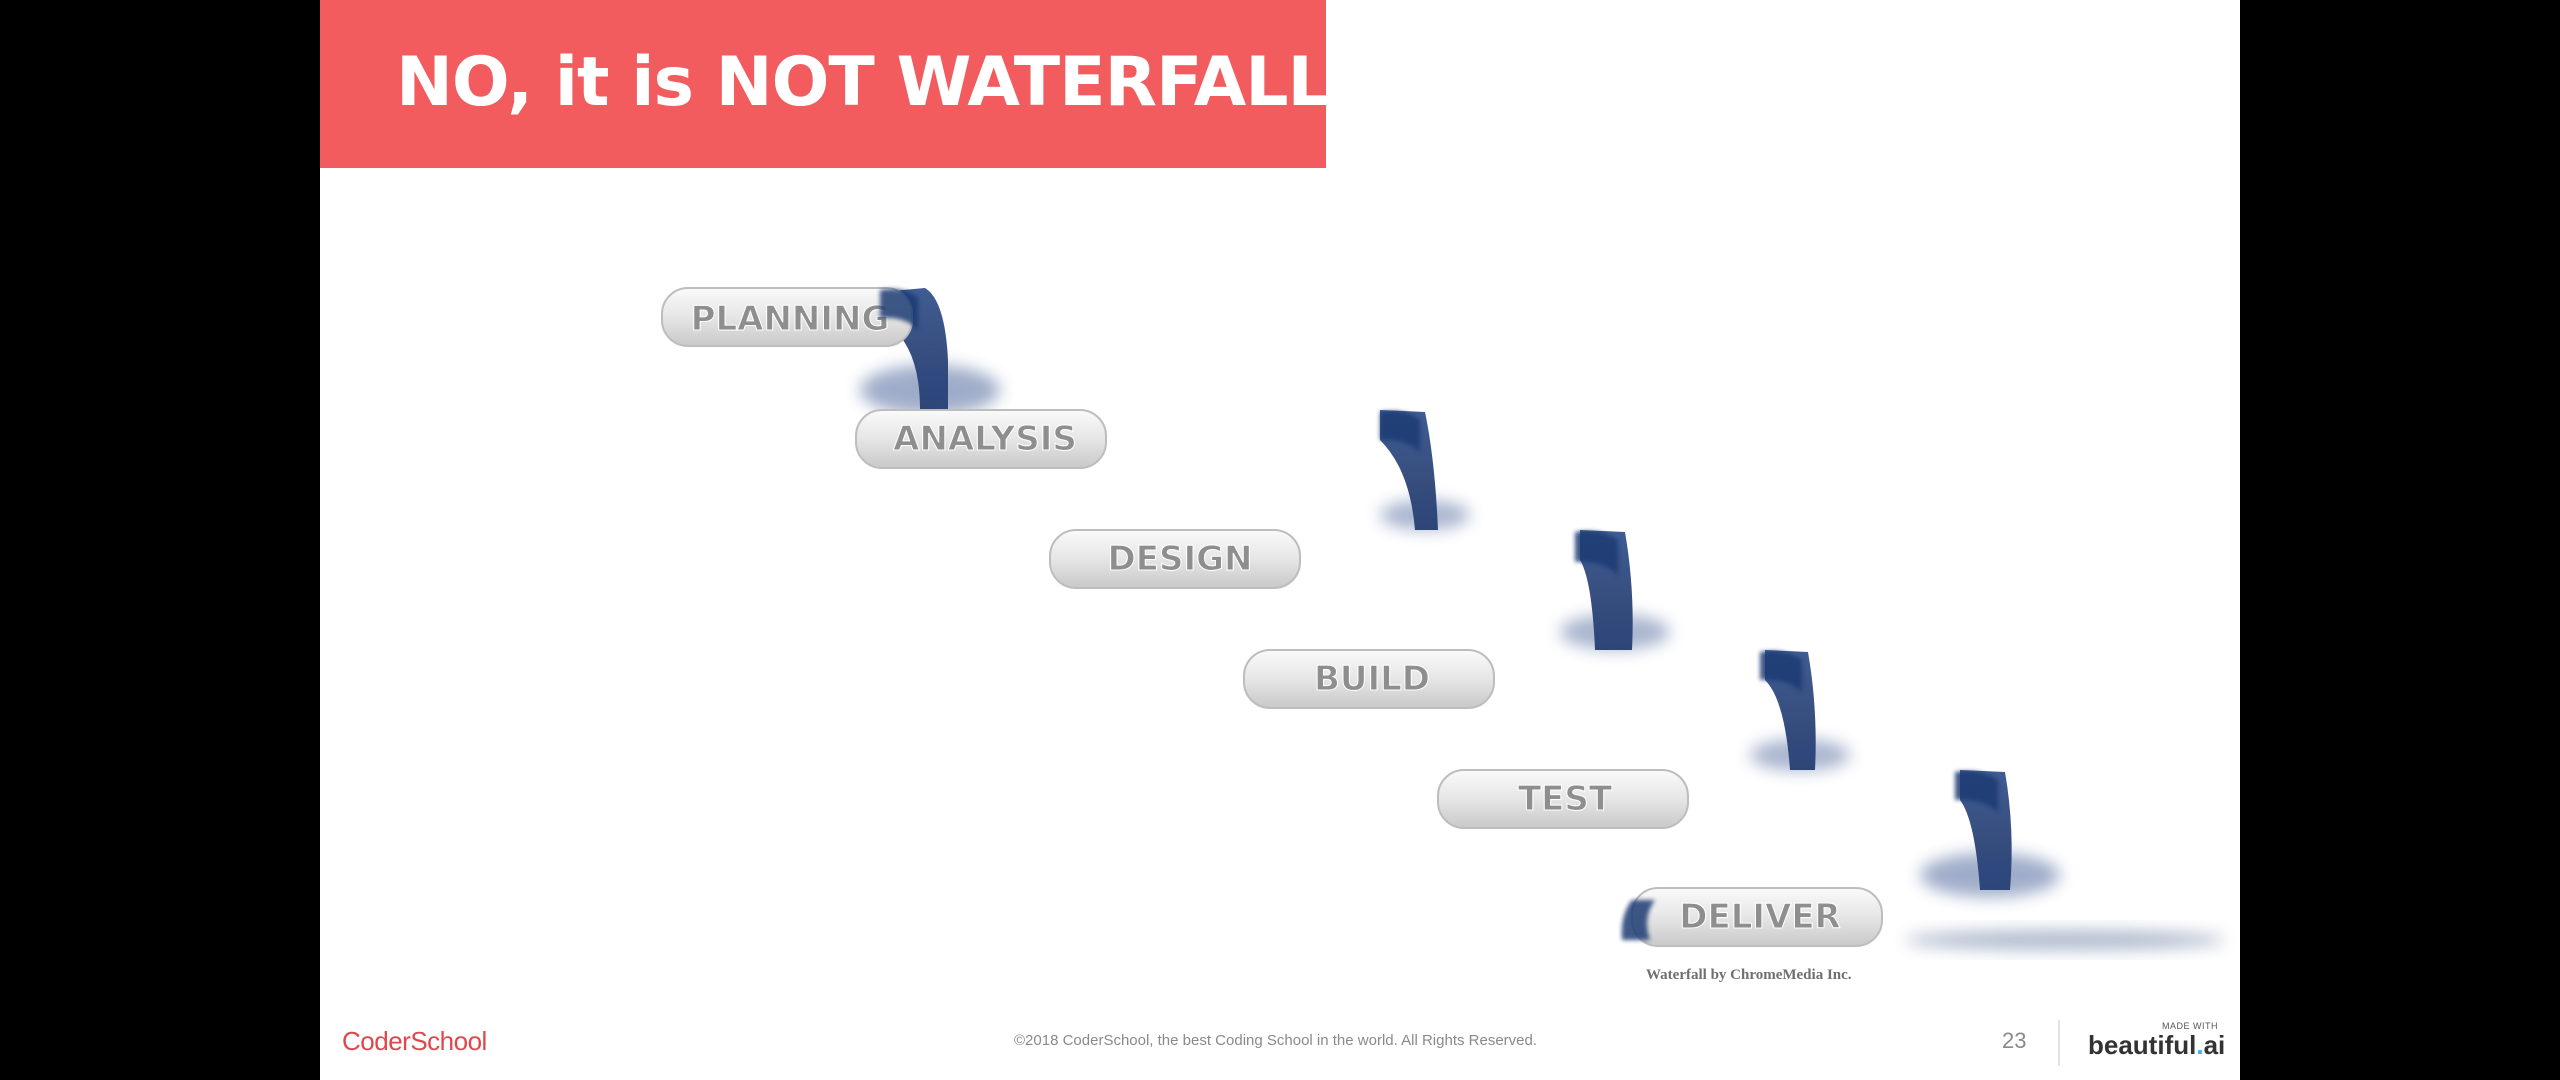 This screenshot has width=2560, height=1080. I want to click on step-label-planning: PLANNING, so click(790, 319).